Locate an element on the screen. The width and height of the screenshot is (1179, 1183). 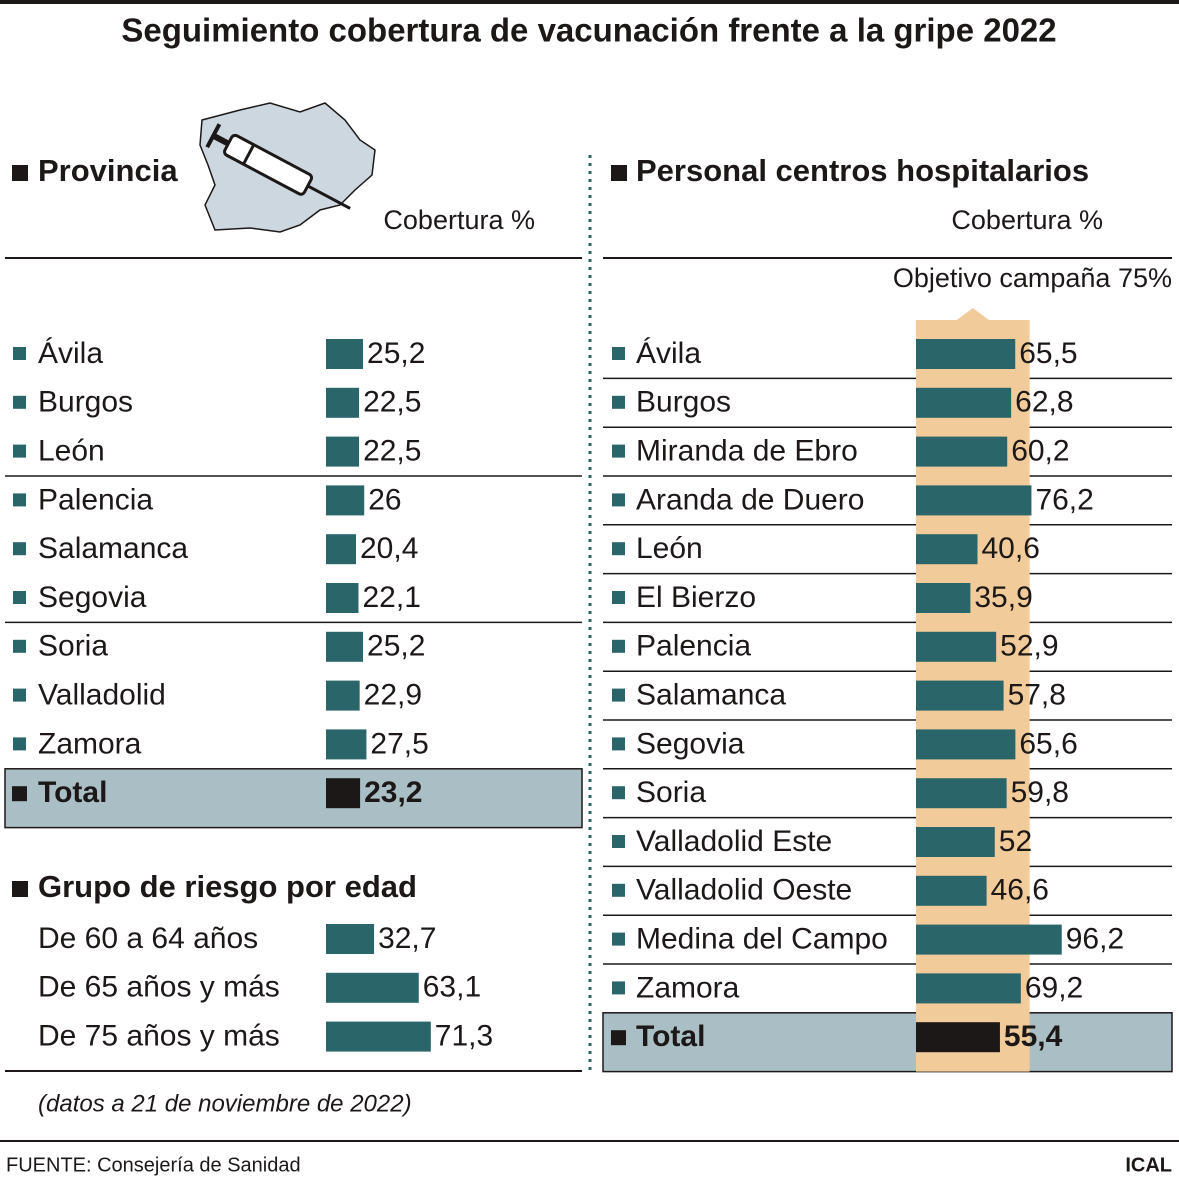
value-label: 20,4 is located at coordinates (389, 548).